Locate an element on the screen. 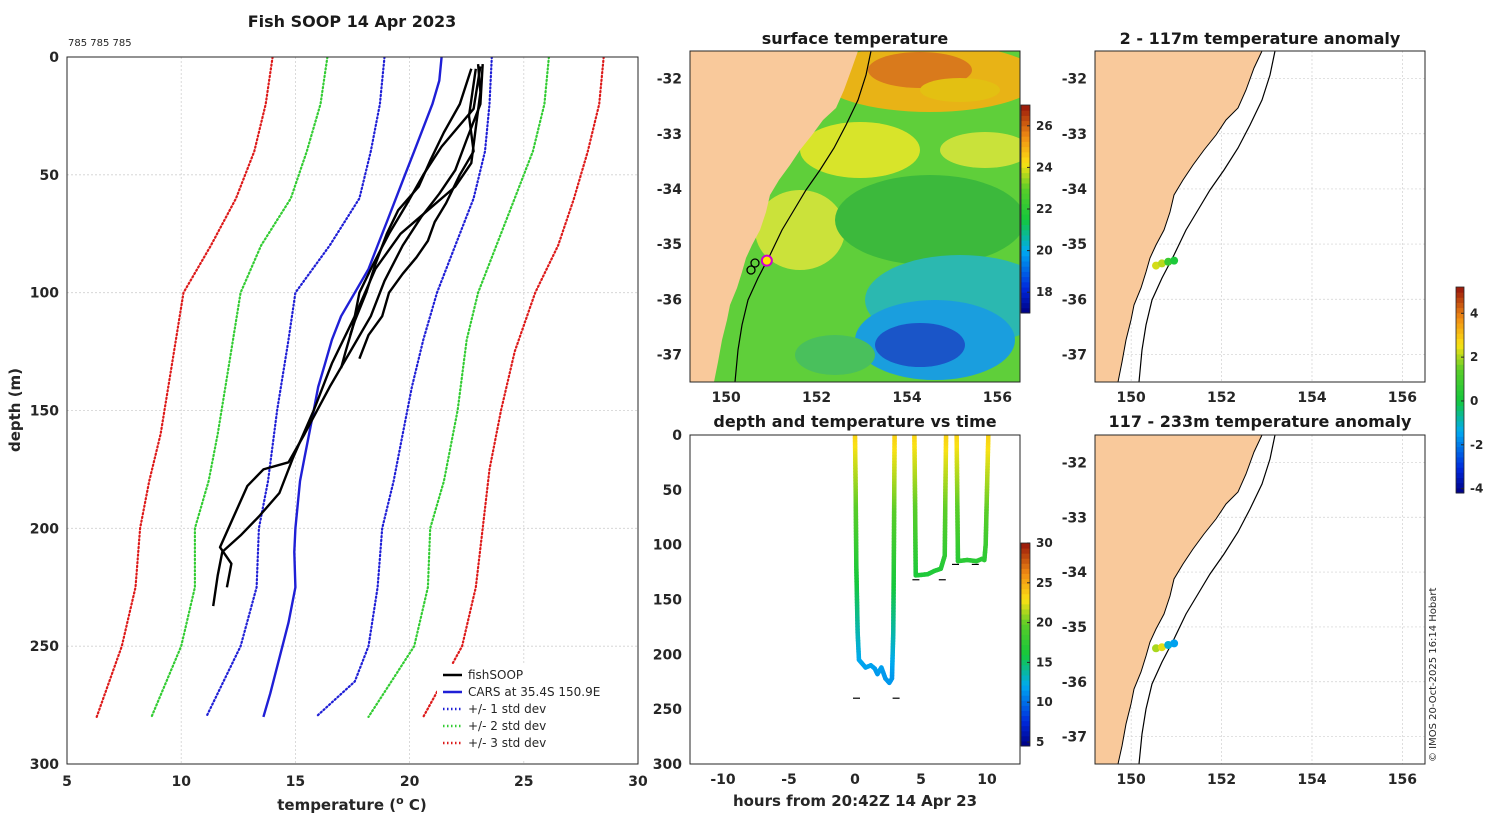  ts-colorbar-frame is located at coordinates (1025, 644).